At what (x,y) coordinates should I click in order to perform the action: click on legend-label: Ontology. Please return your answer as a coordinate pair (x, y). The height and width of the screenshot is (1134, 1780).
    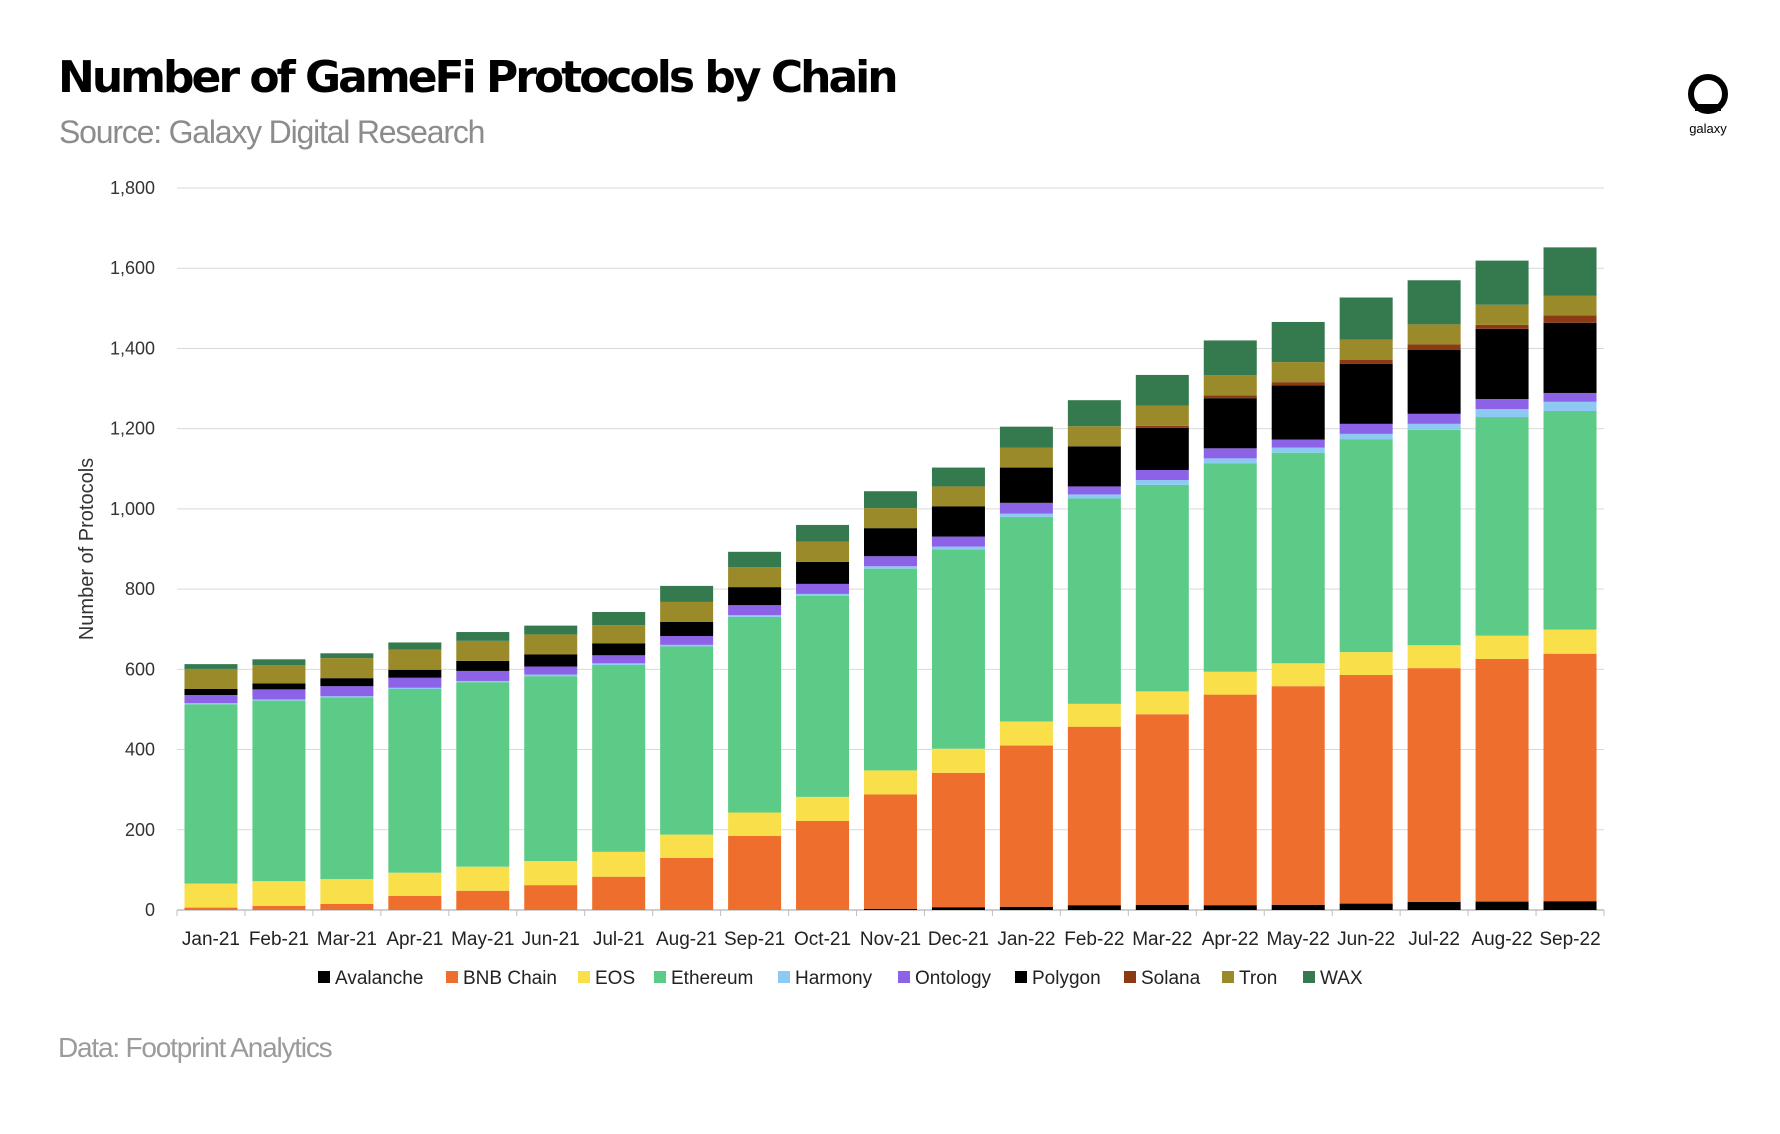
    Looking at the image, I should click on (953, 978).